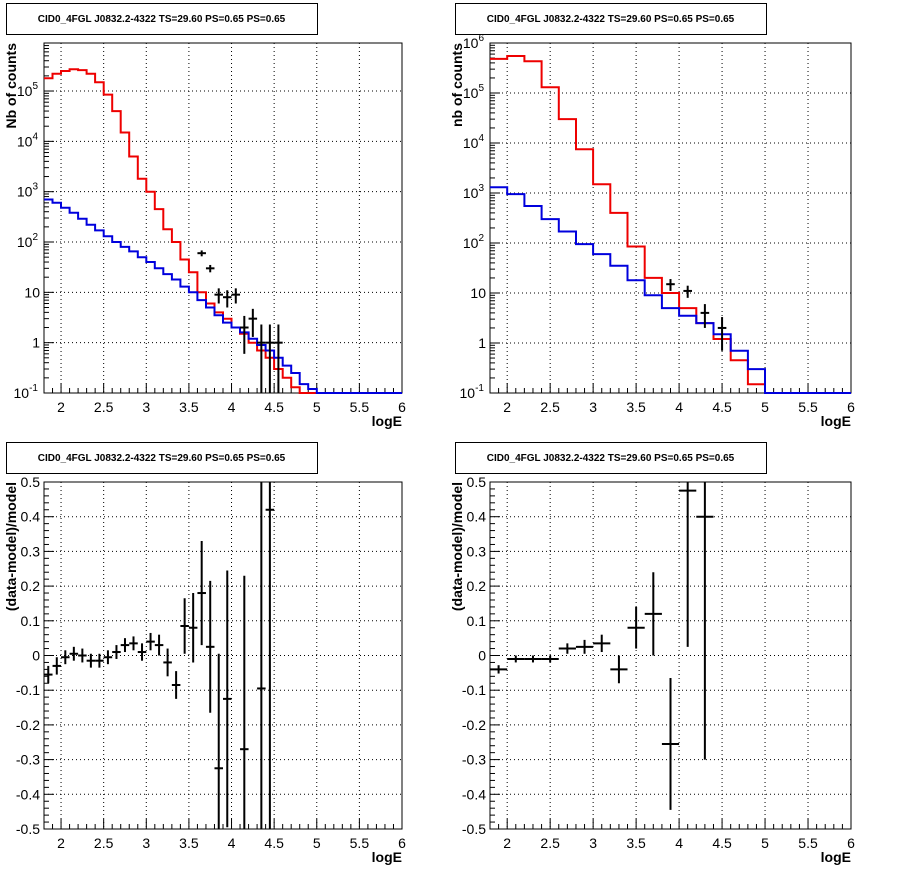  What do you see at coordinates (477, 586) in the screenshot?
I see `y-tick-label: 0.2` at bounding box center [477, 586].